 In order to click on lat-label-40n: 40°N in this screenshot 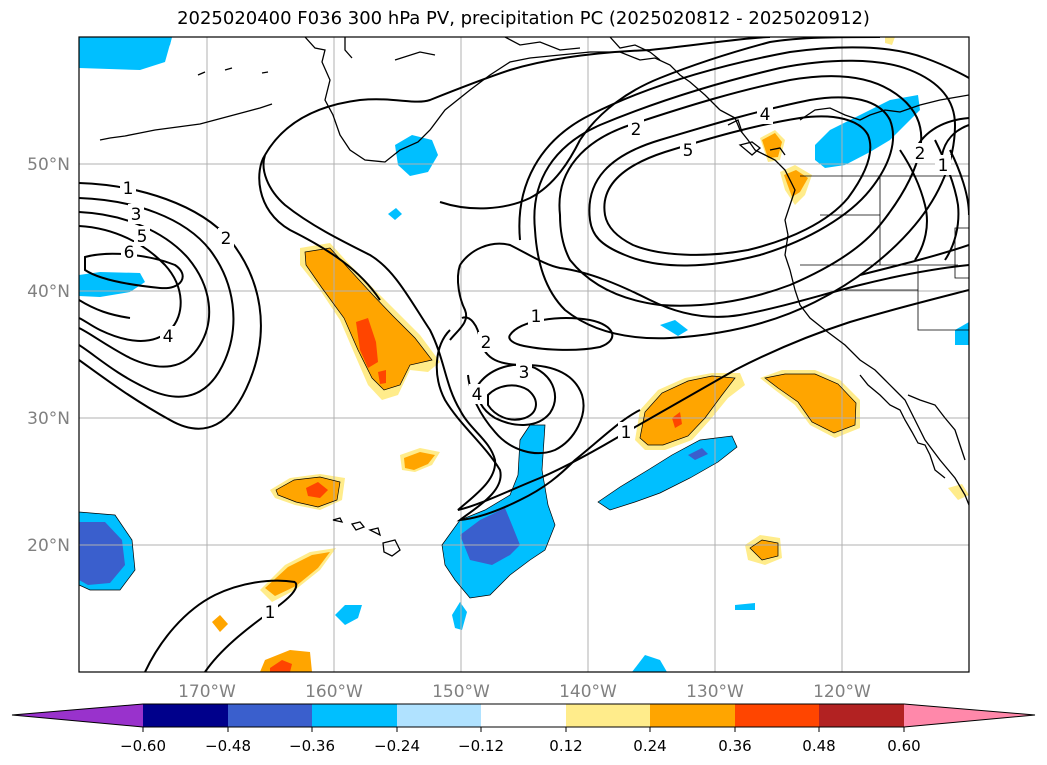, I will do `click(48, 292)`.